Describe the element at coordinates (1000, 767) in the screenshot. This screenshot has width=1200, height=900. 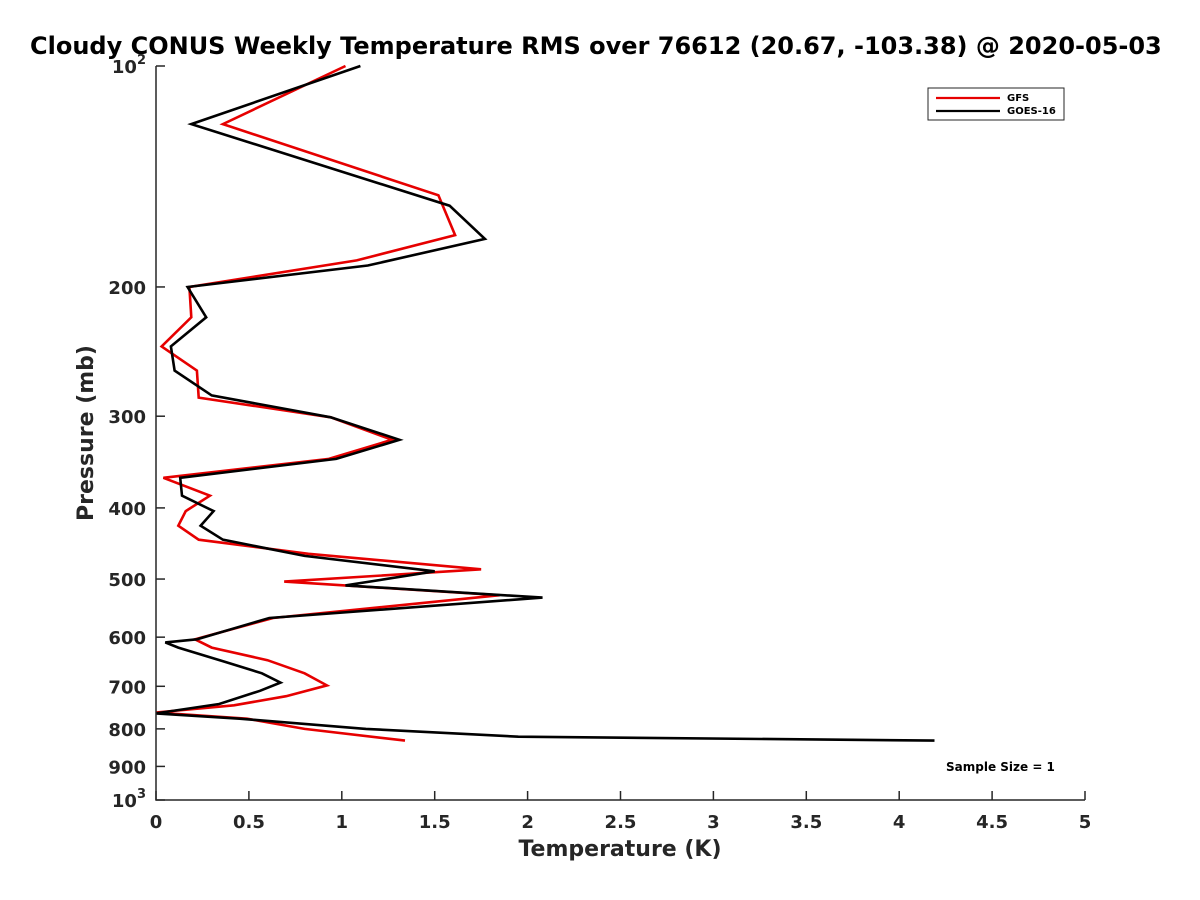
I see `sample-size-annotation: Sample Size = 1` at that location.